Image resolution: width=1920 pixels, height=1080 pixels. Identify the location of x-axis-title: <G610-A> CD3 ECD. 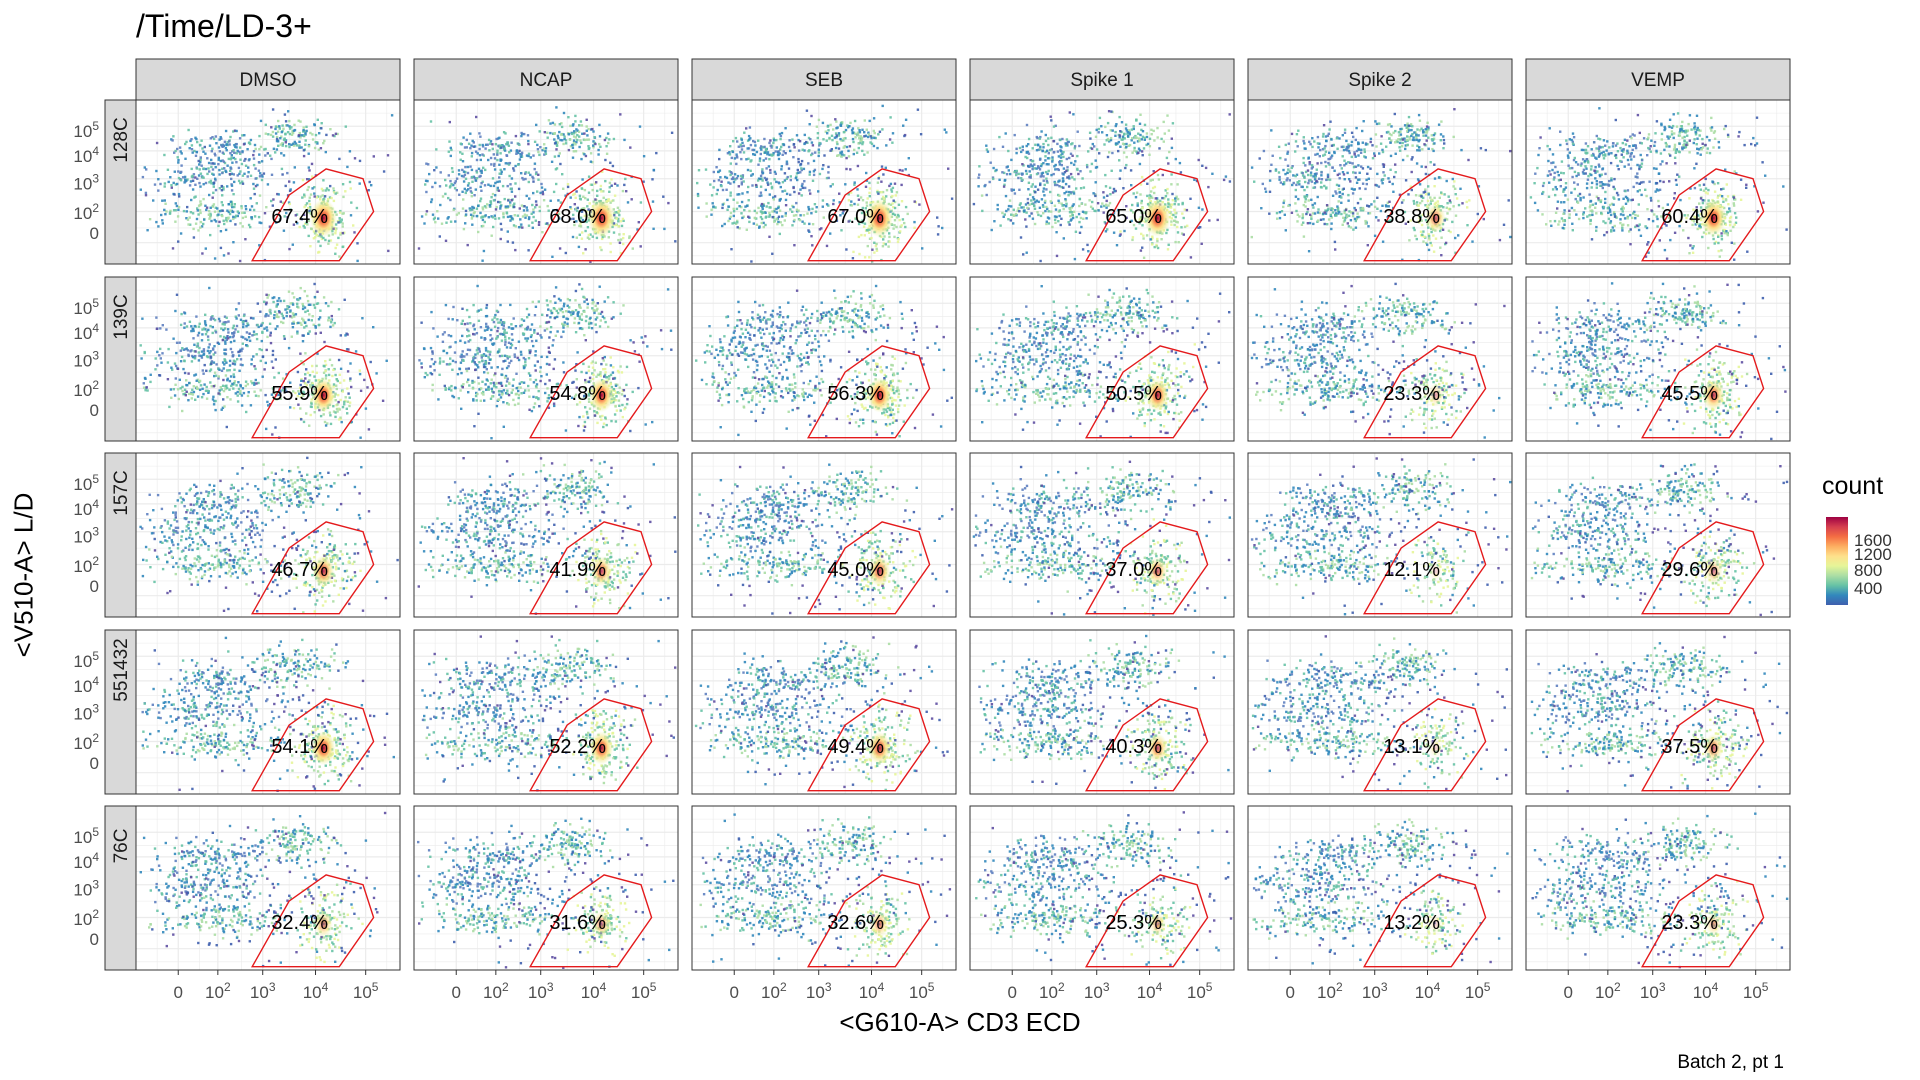
(960, 1022).